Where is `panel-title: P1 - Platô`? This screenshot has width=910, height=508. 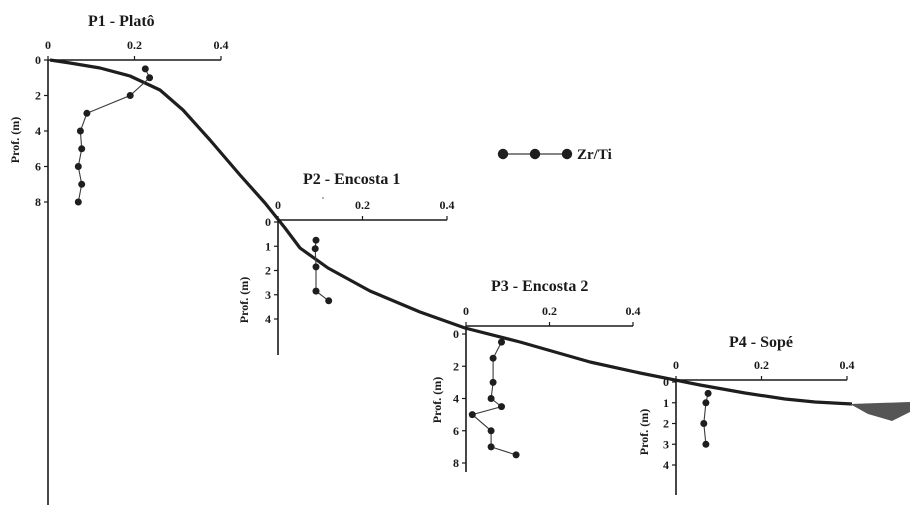 panel-title: P1 - Platô is located at coordinates (121, 21).